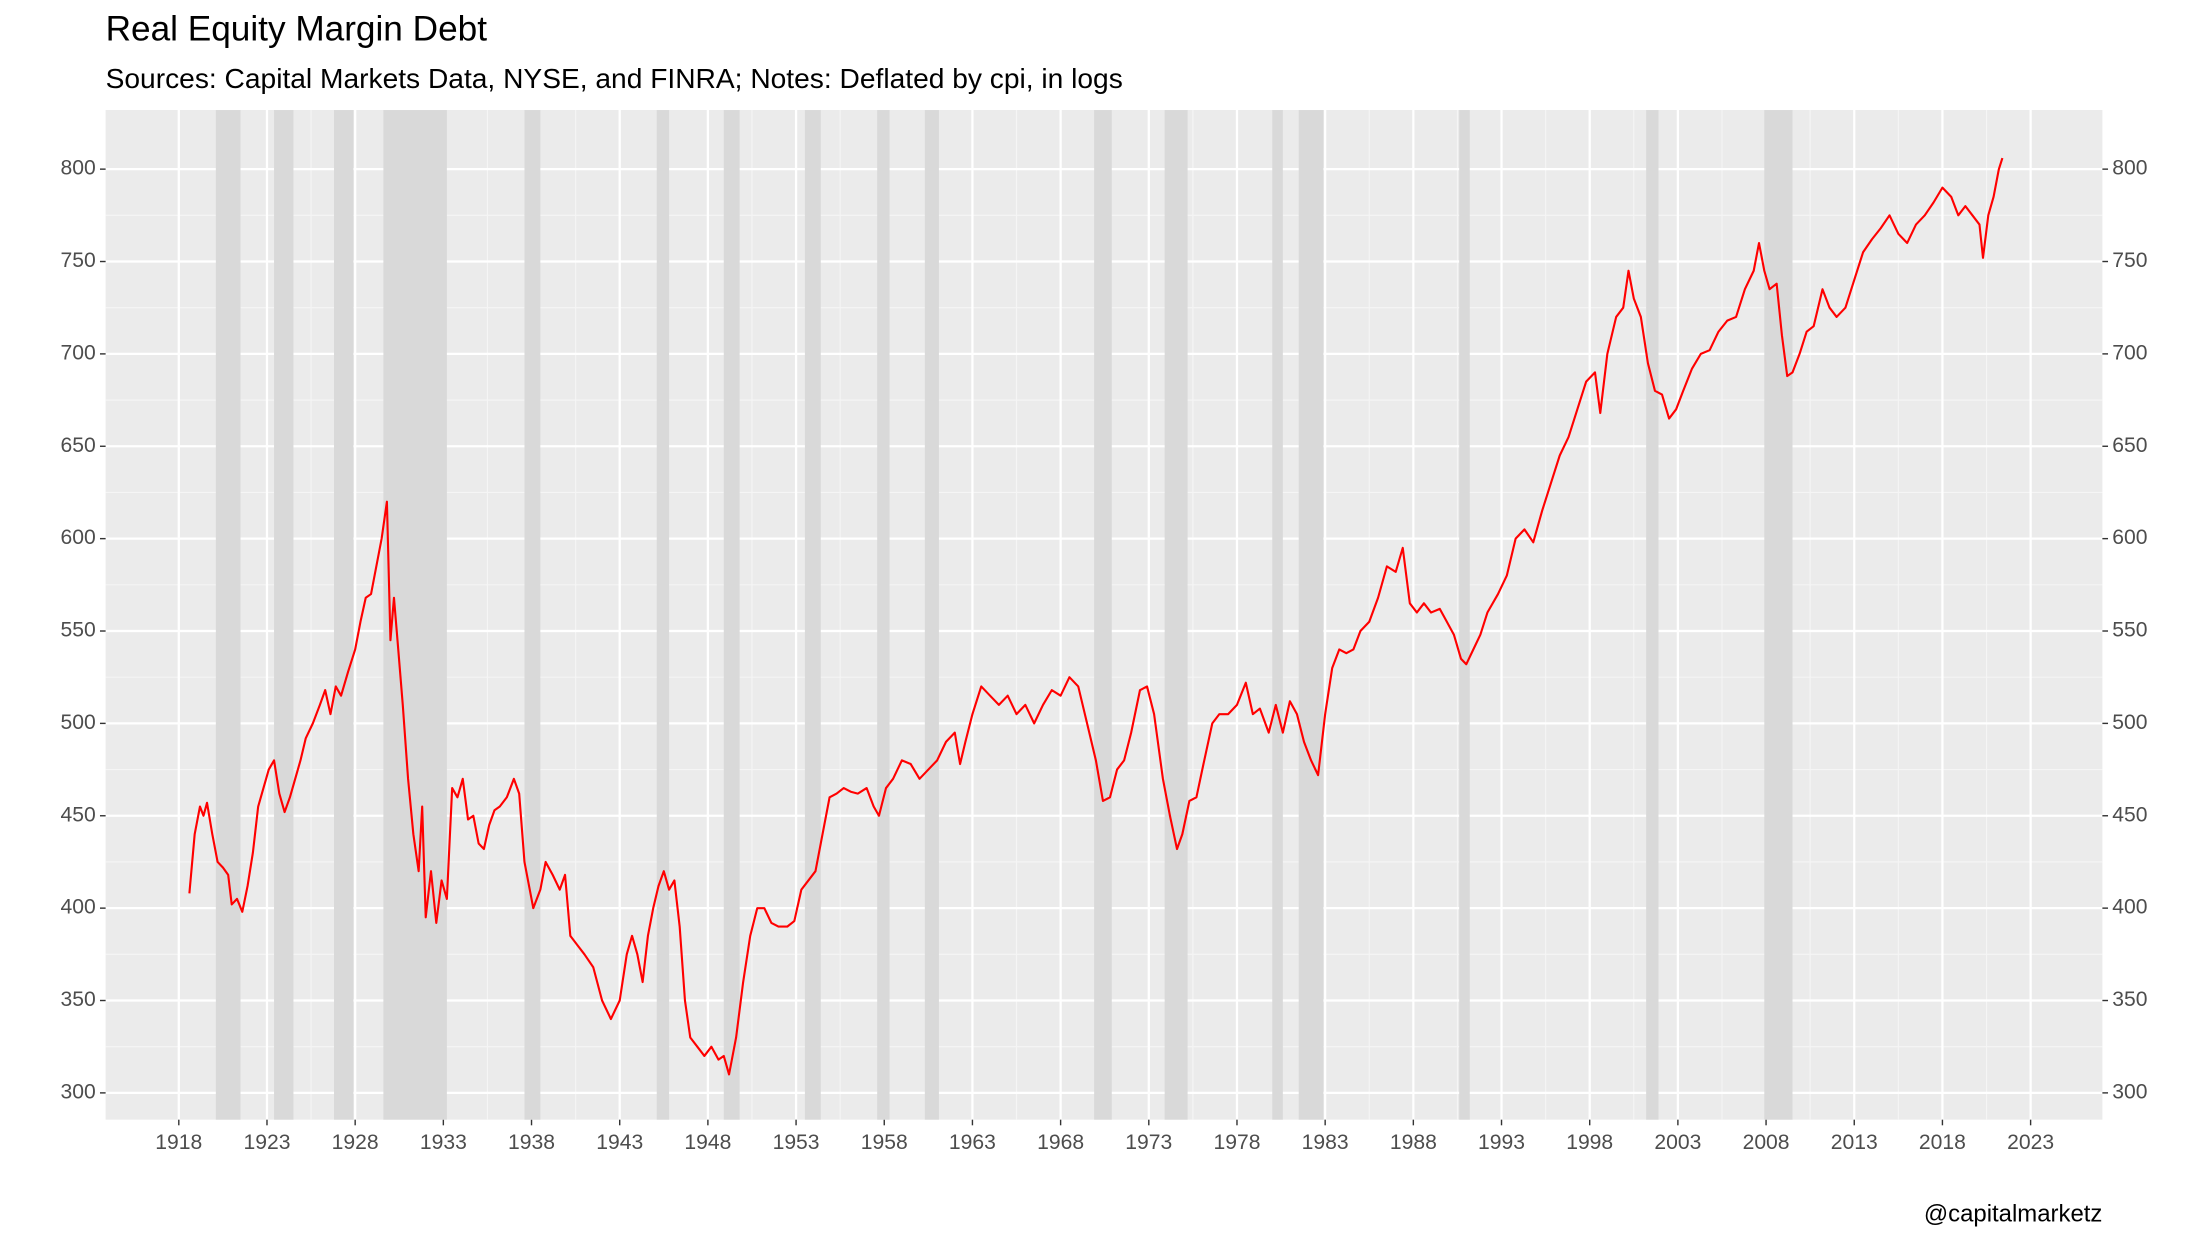  Describe the element at coordinates (707, 1142) in the screenshot. I see `x-tick-label: 1948` at that location.